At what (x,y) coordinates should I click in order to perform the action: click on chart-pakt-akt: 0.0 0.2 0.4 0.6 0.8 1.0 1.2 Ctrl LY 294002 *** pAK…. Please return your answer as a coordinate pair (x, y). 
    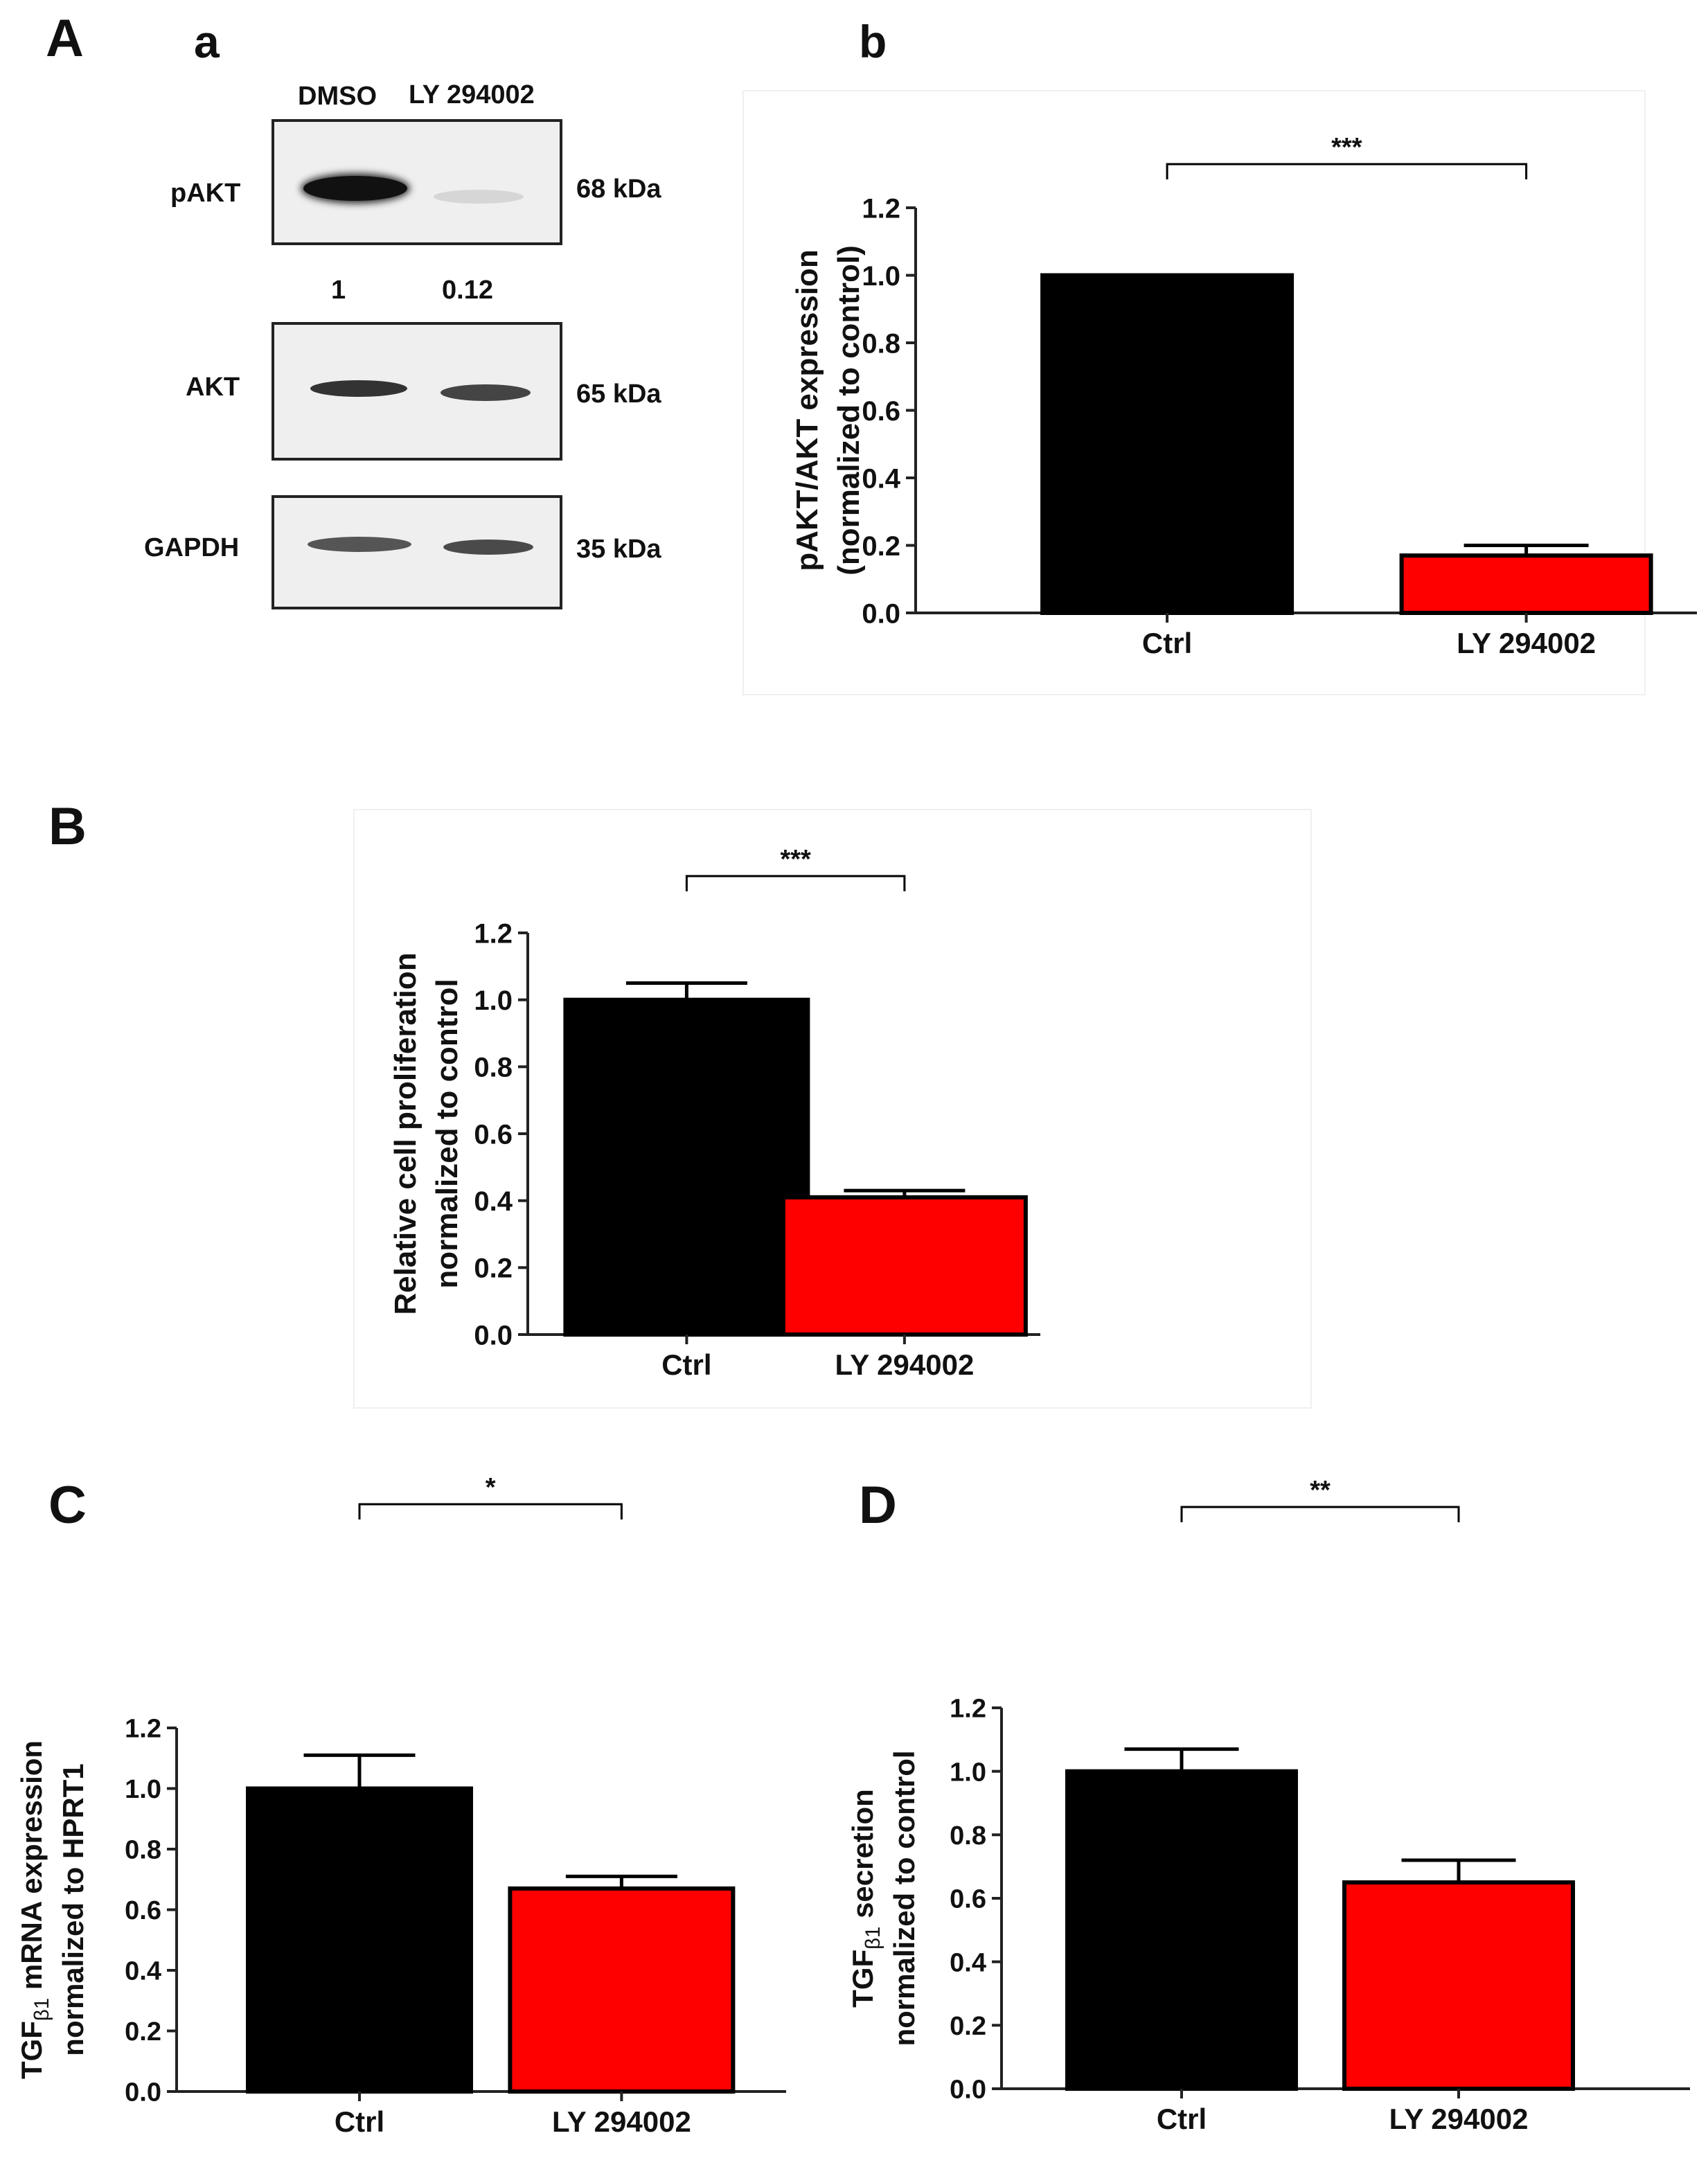
    Looking at the image, I should click on (1243, 396).